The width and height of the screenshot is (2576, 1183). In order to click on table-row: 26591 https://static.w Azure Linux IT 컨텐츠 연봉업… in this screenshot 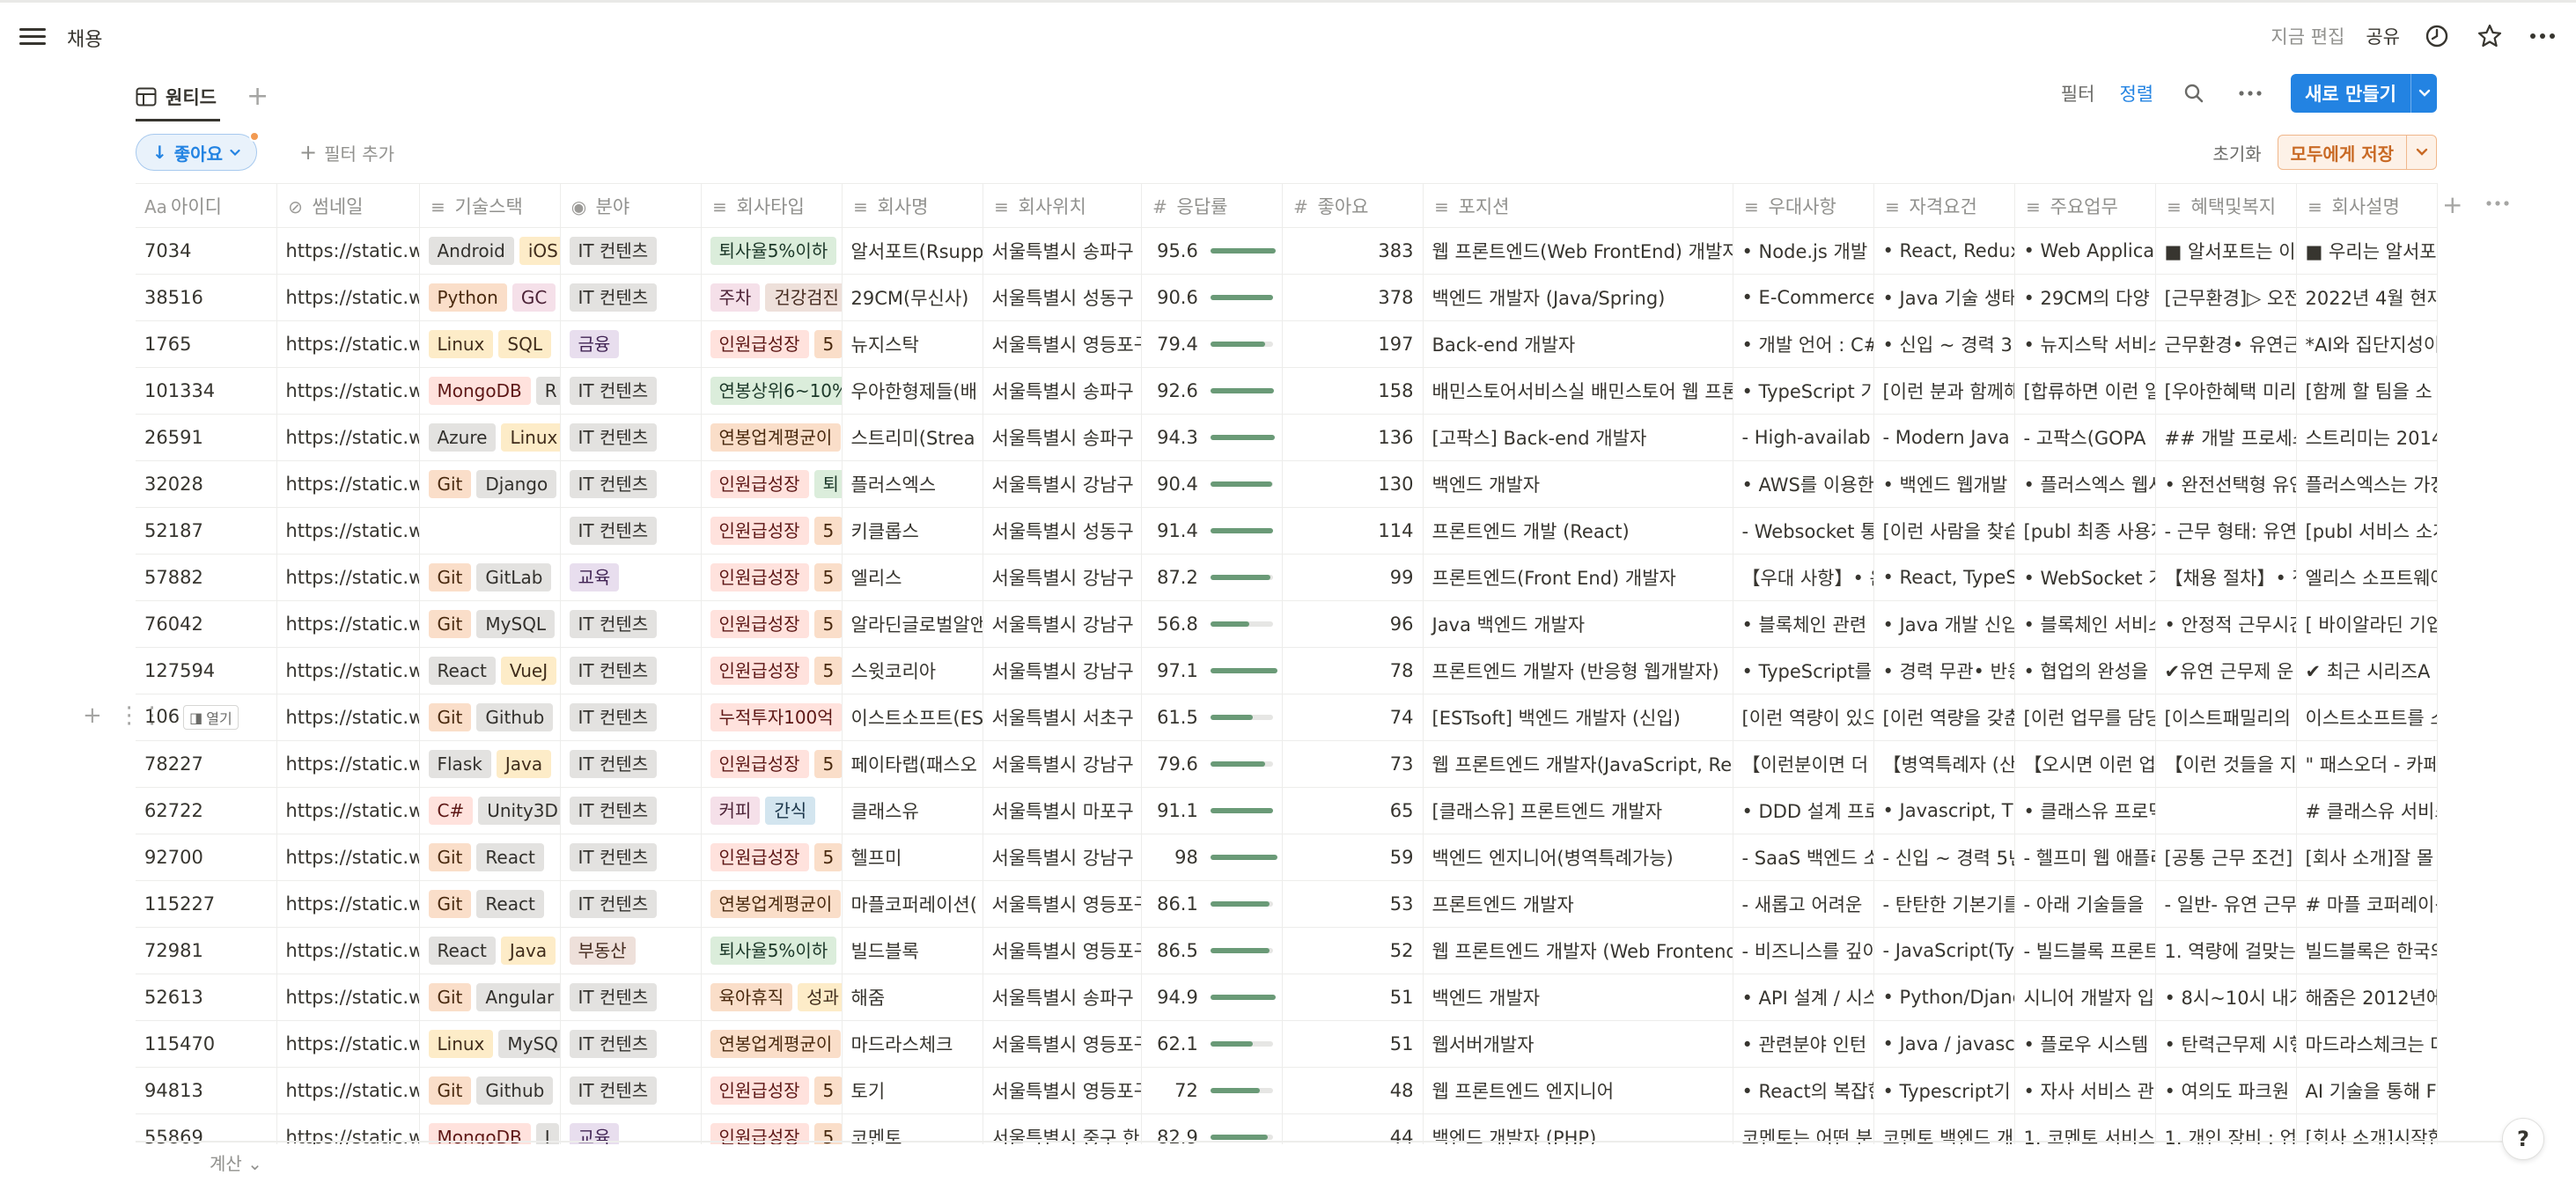, I will do `click(1287, 437)`.